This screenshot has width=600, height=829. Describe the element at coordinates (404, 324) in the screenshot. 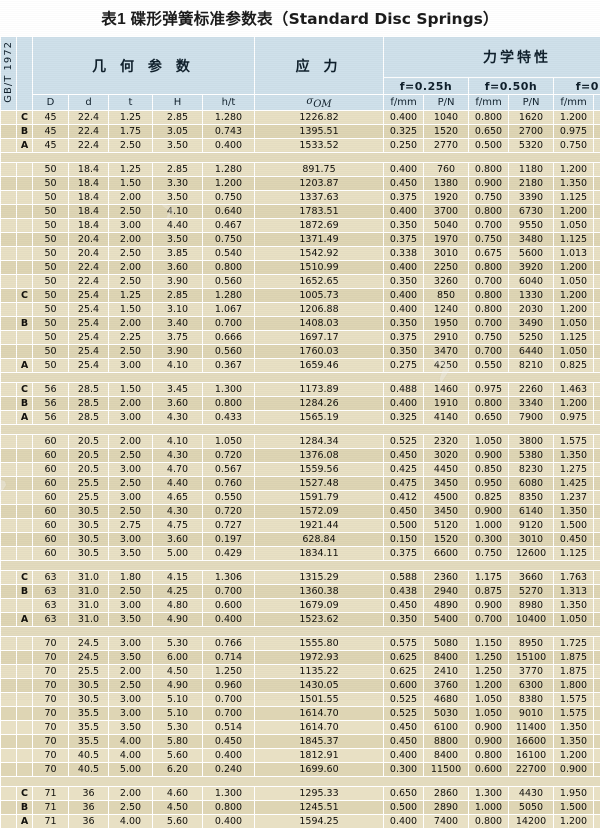

I see `cell-f-025h: 0.350` at that location.